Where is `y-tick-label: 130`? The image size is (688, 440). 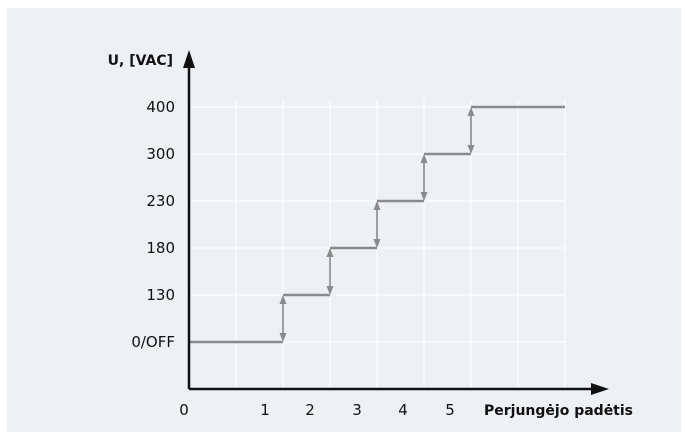 y-tick-label: 130 is located at coordinates (160, 295).